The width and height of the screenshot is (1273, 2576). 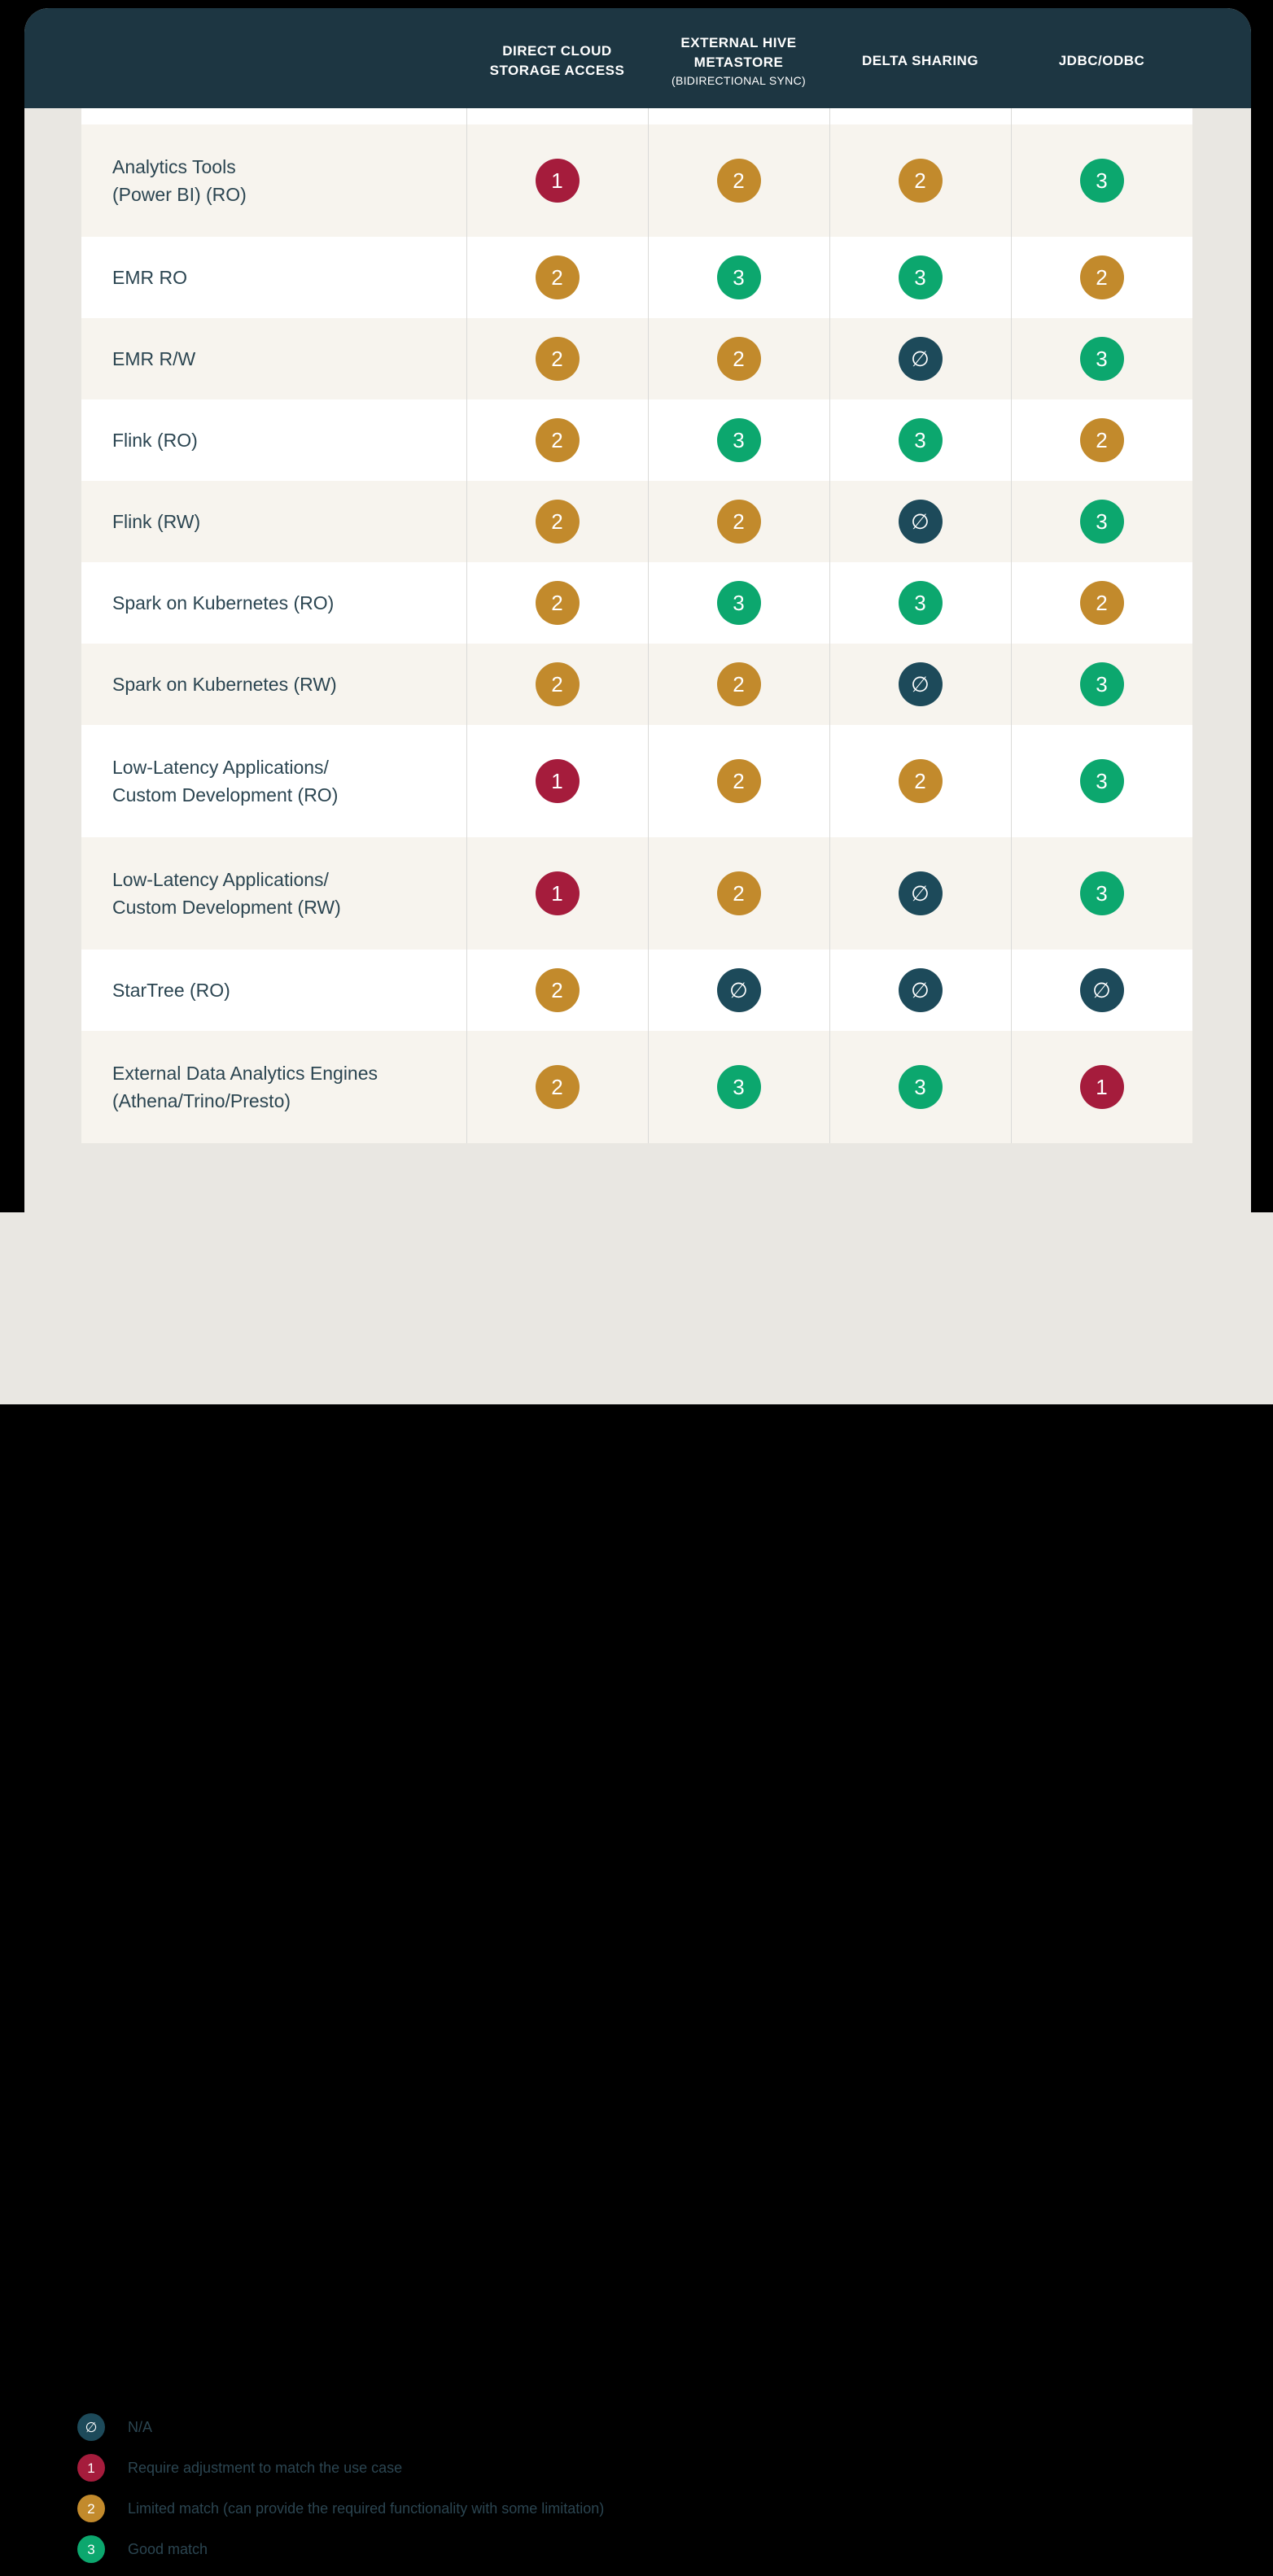 What do you see at coordinates (91, 2549) in the screenshot?
I see `legend-score-circle: 3` at bounding box center [91, 2549].